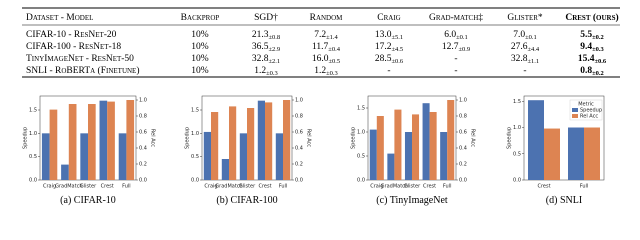 The width and height of the screenshot is (640, 240). I want to click on table-cell: 21.3±0.8, so click(266, 35).